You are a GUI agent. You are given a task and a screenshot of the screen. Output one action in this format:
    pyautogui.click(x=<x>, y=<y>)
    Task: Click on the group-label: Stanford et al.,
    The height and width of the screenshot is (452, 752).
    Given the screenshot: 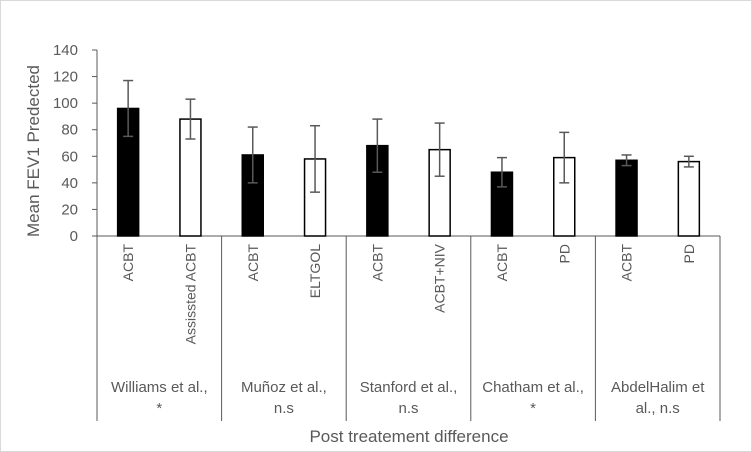 What is the action you would take?
    pyautogui.click(x=409, y=387)
    